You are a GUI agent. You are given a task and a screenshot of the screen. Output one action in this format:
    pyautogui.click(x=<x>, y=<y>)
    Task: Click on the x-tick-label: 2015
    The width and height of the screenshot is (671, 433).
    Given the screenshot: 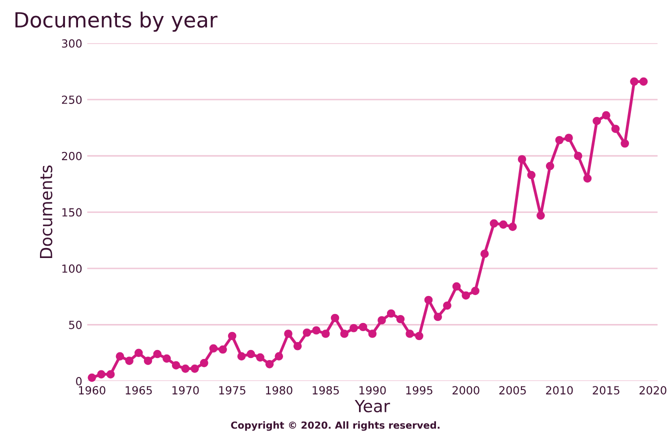 What is the action you would take?
    pyautogui.click(x=606, y=390)
    